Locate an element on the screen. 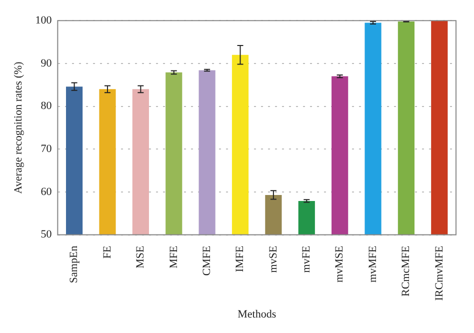 This screenshot has height=333, width=474. x-tick-label: RCmcMFE is located at coordinates (406, 271).